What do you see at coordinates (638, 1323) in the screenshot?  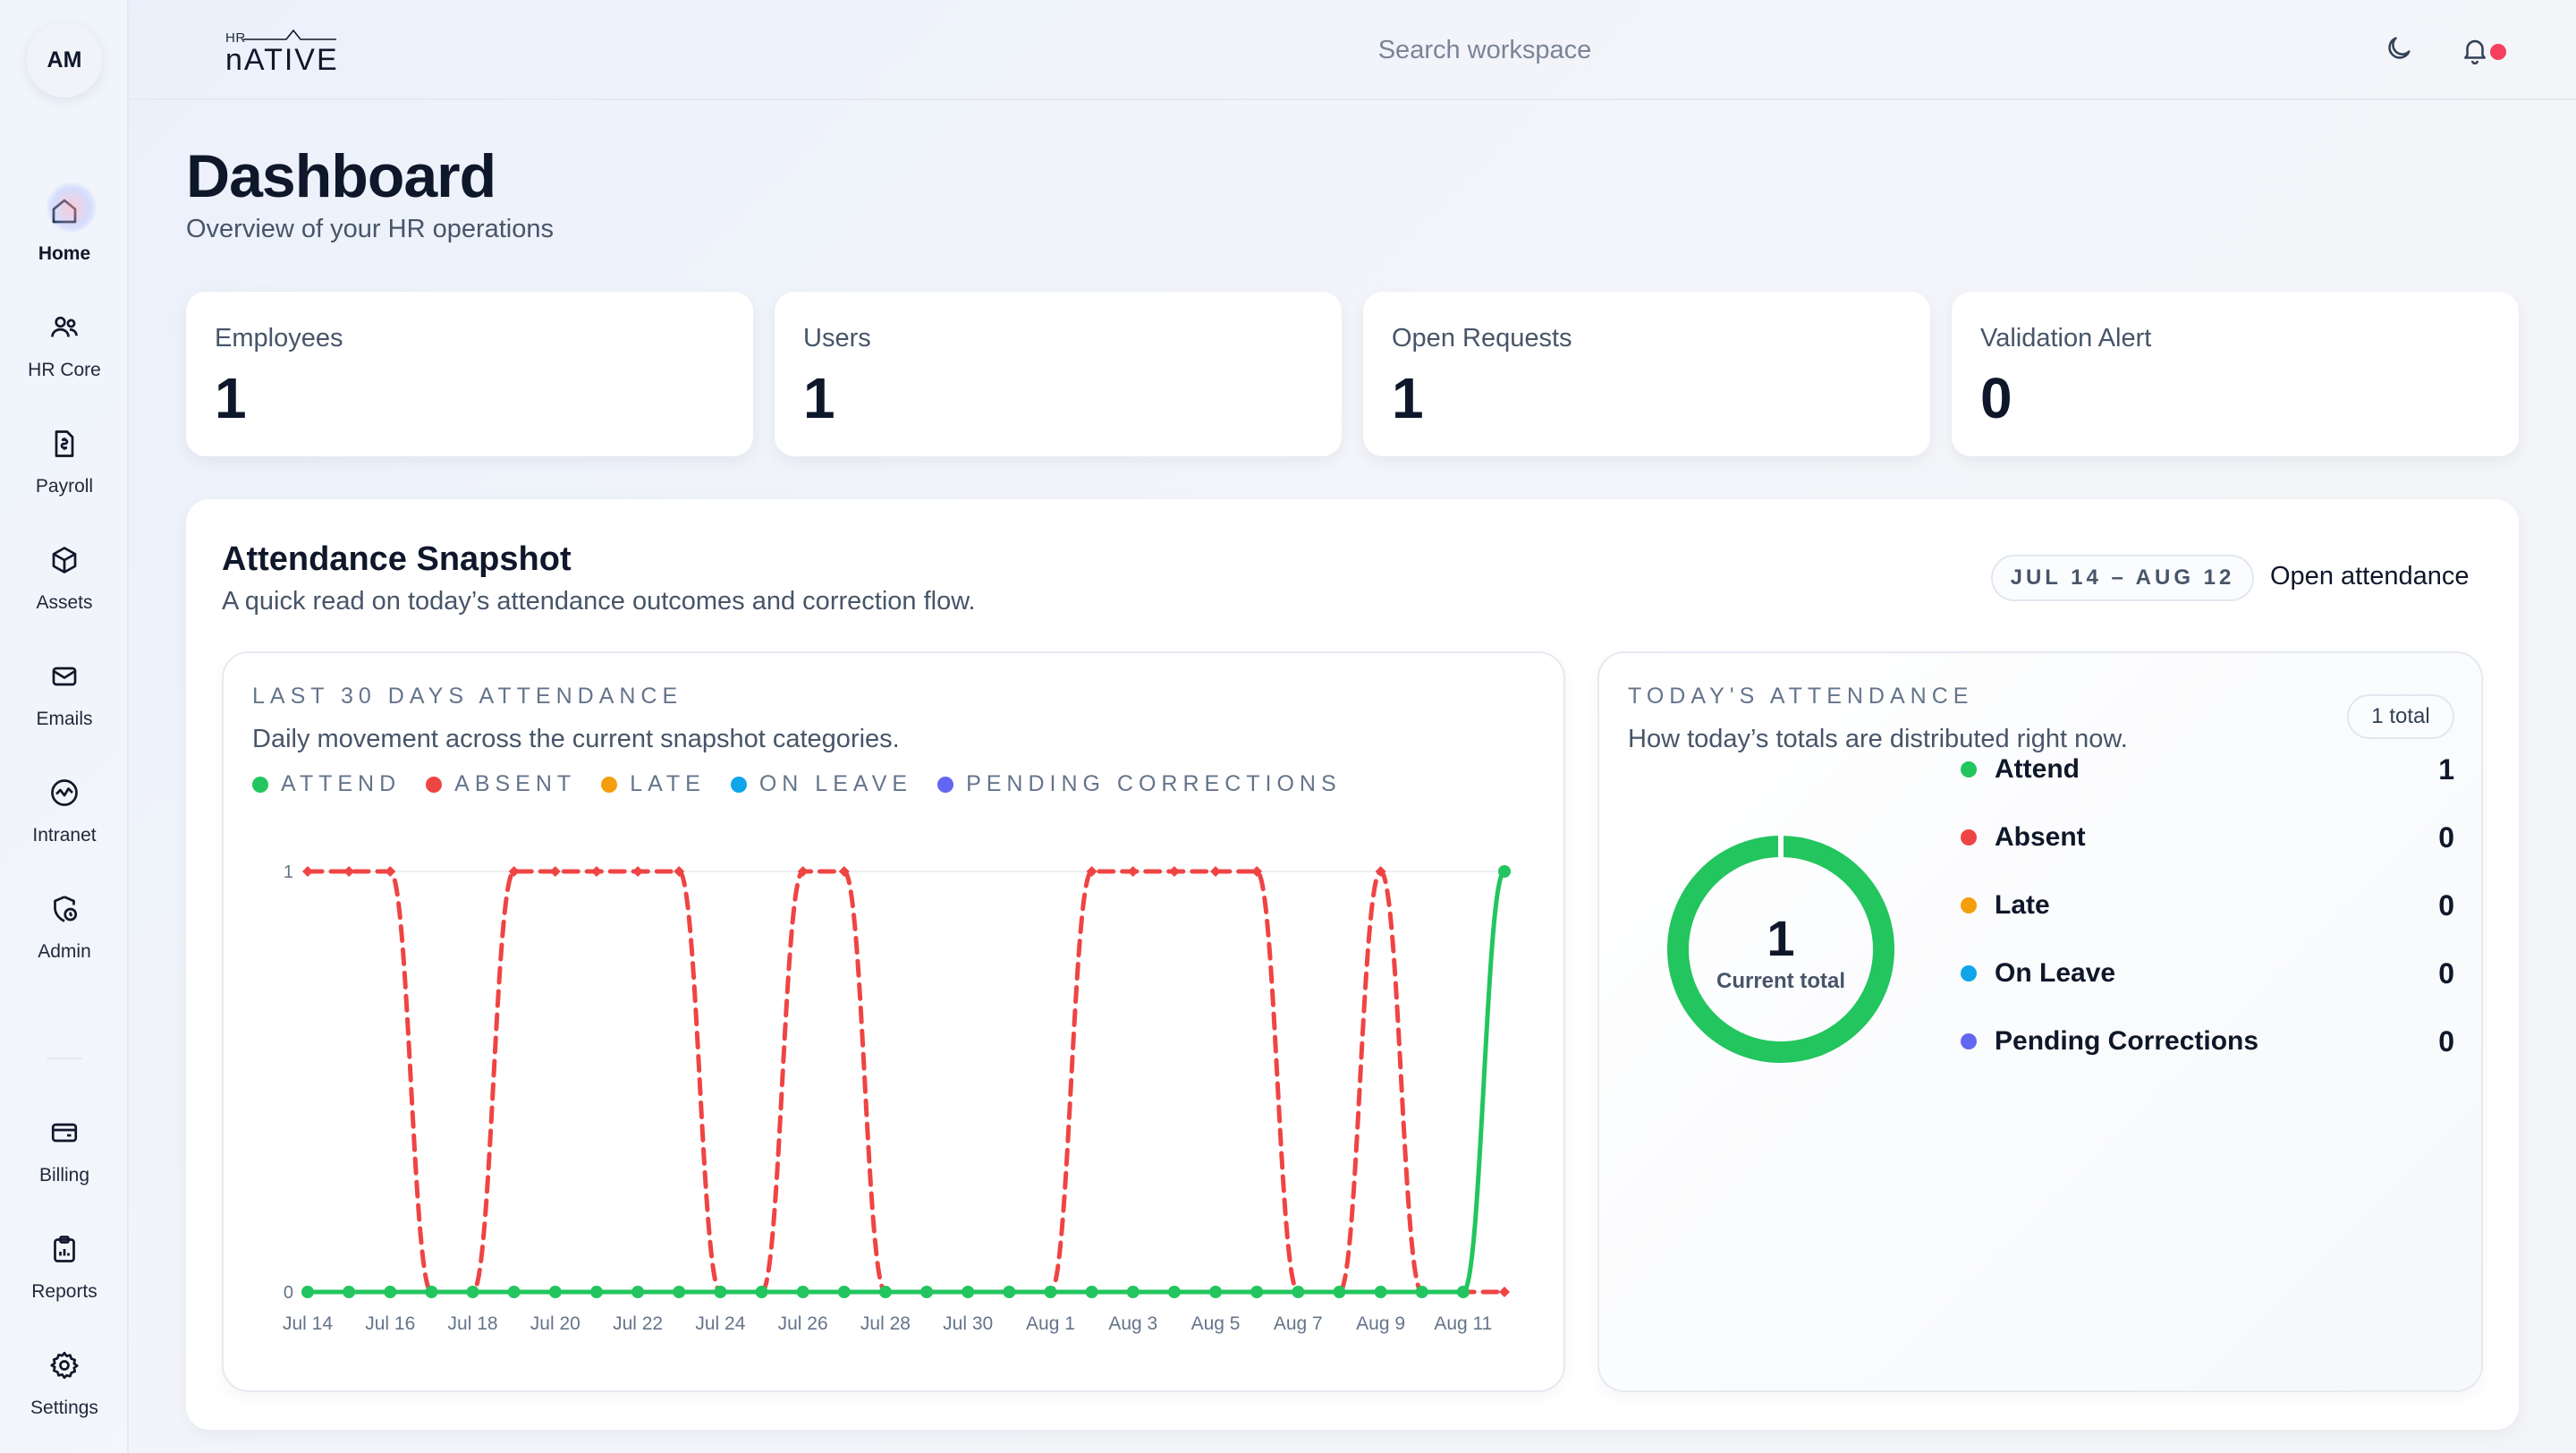 I see `x-tick-label: Jul 22` at bounding box center [638, 1323].